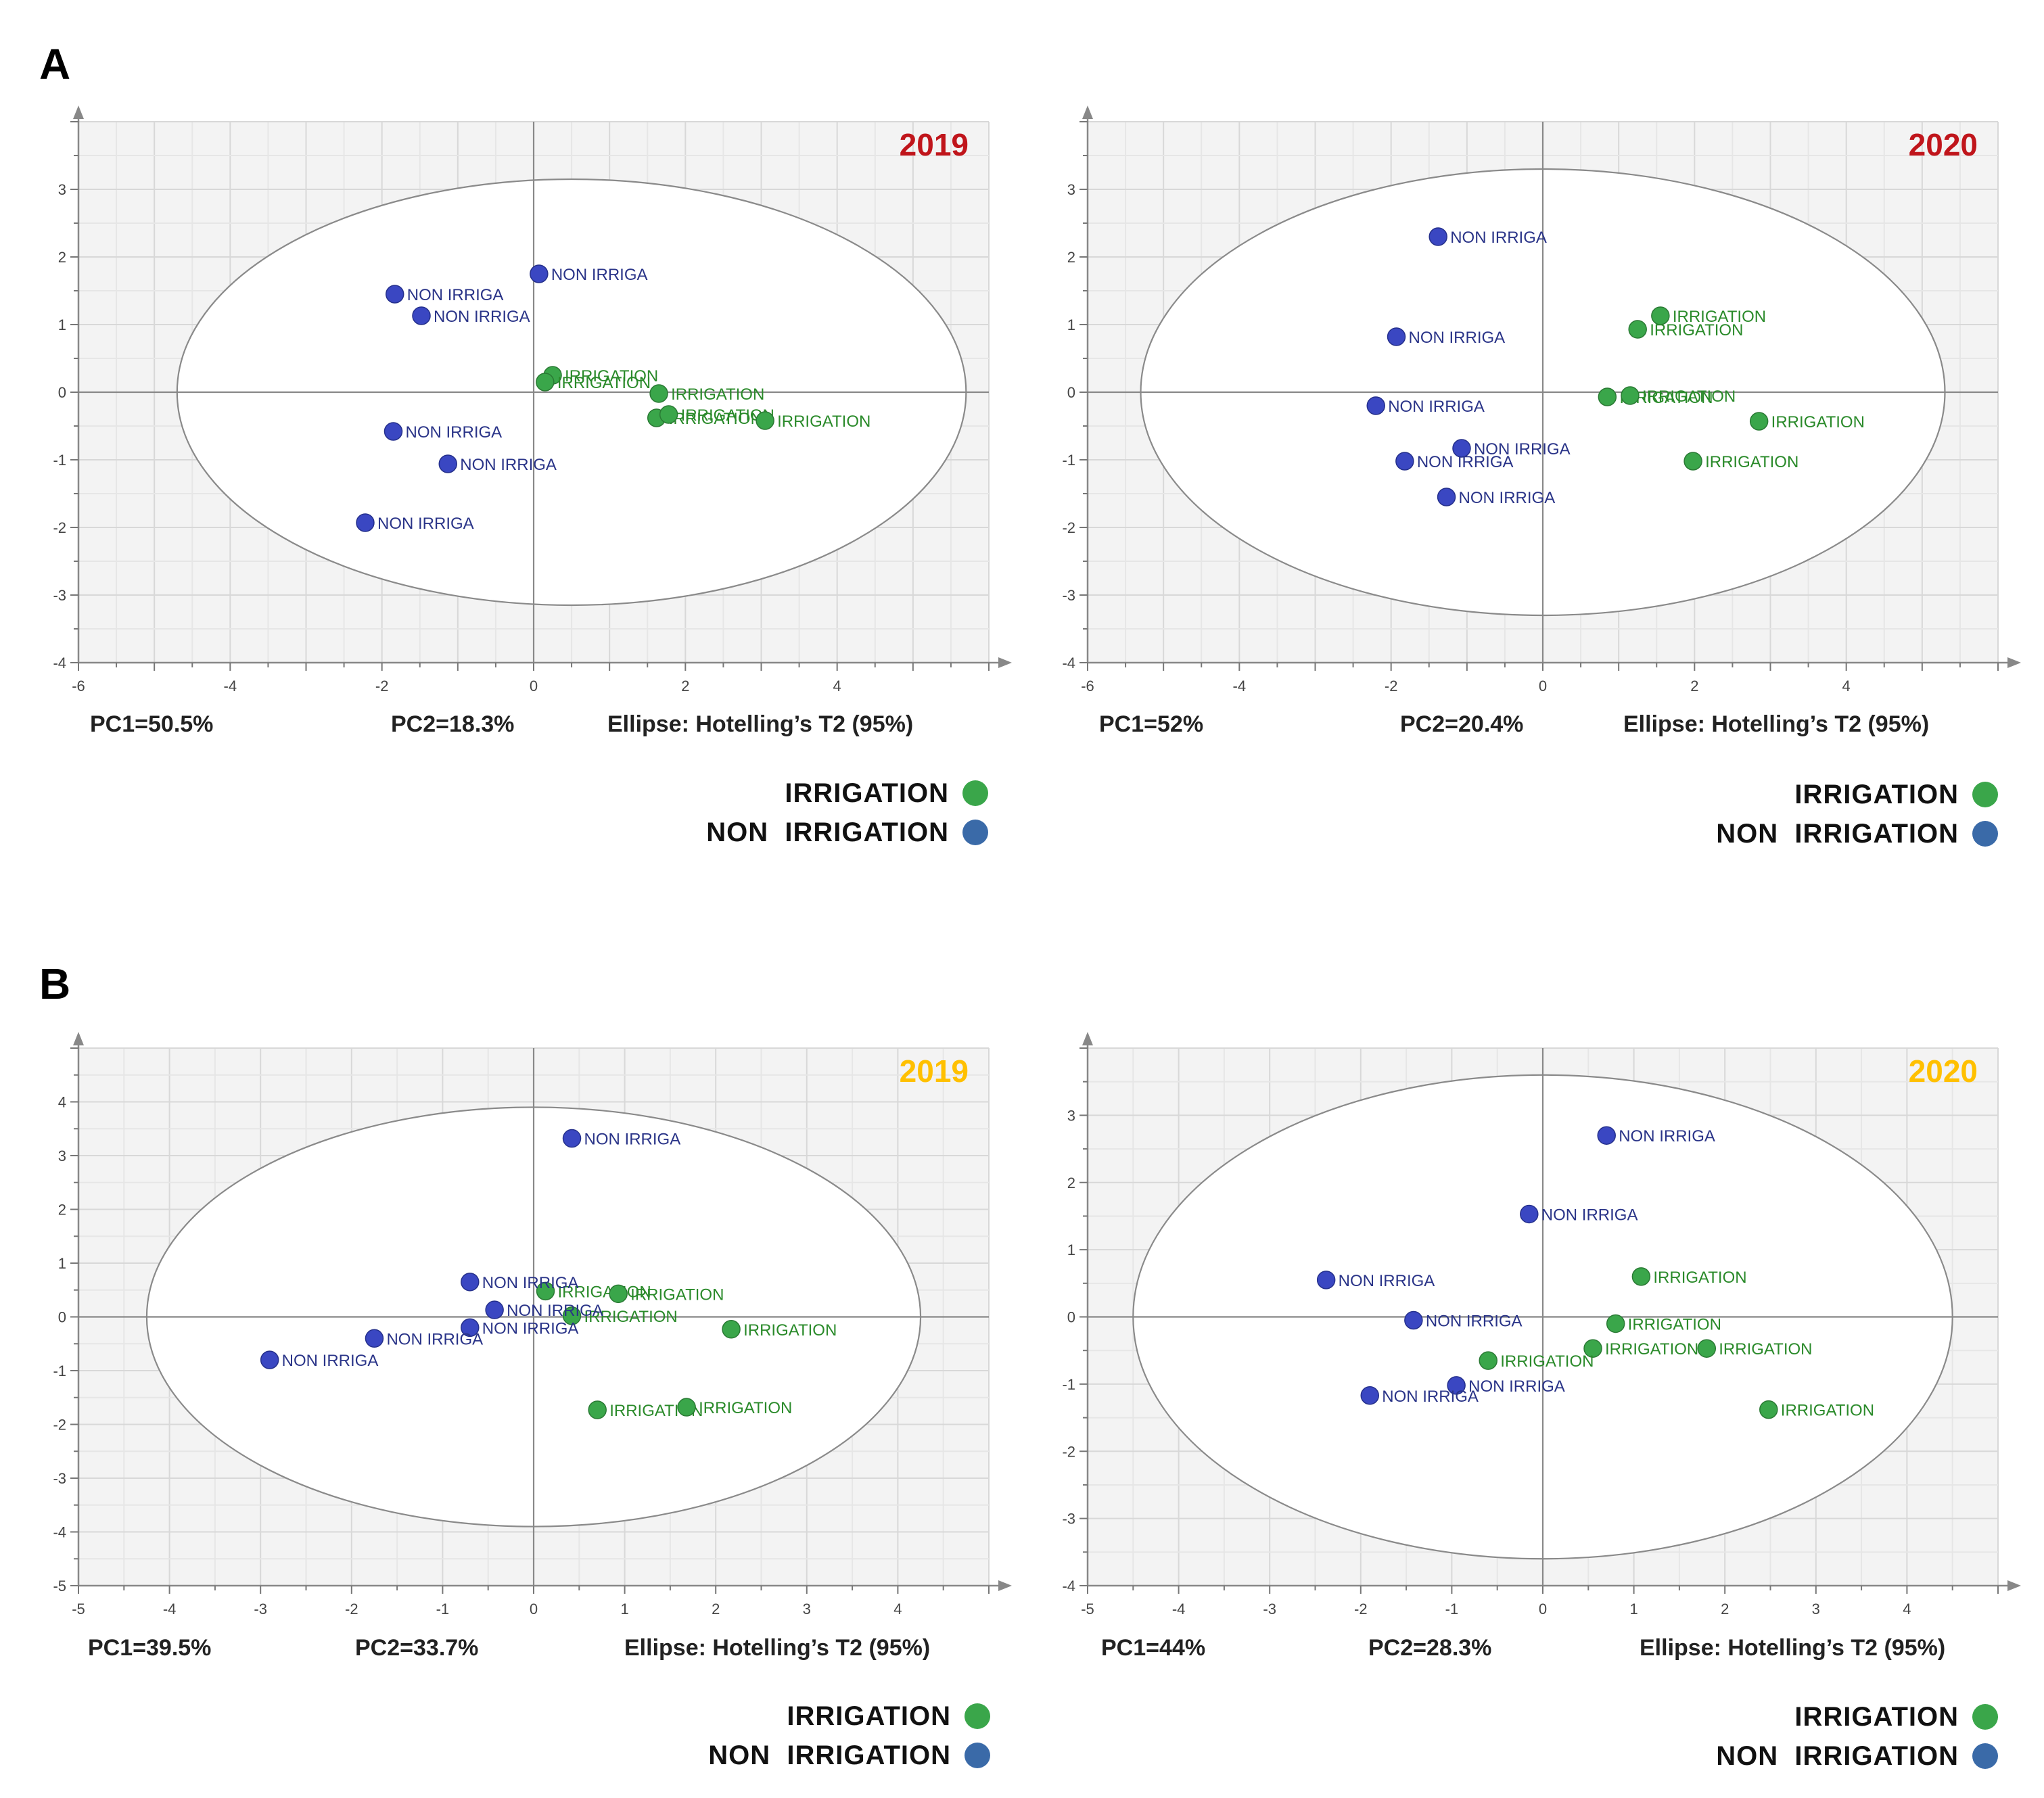  Describe the element at coordinates (453, 724) in the screenshot. I see `pc2-variance-label: PC2=18.3%` at that location.